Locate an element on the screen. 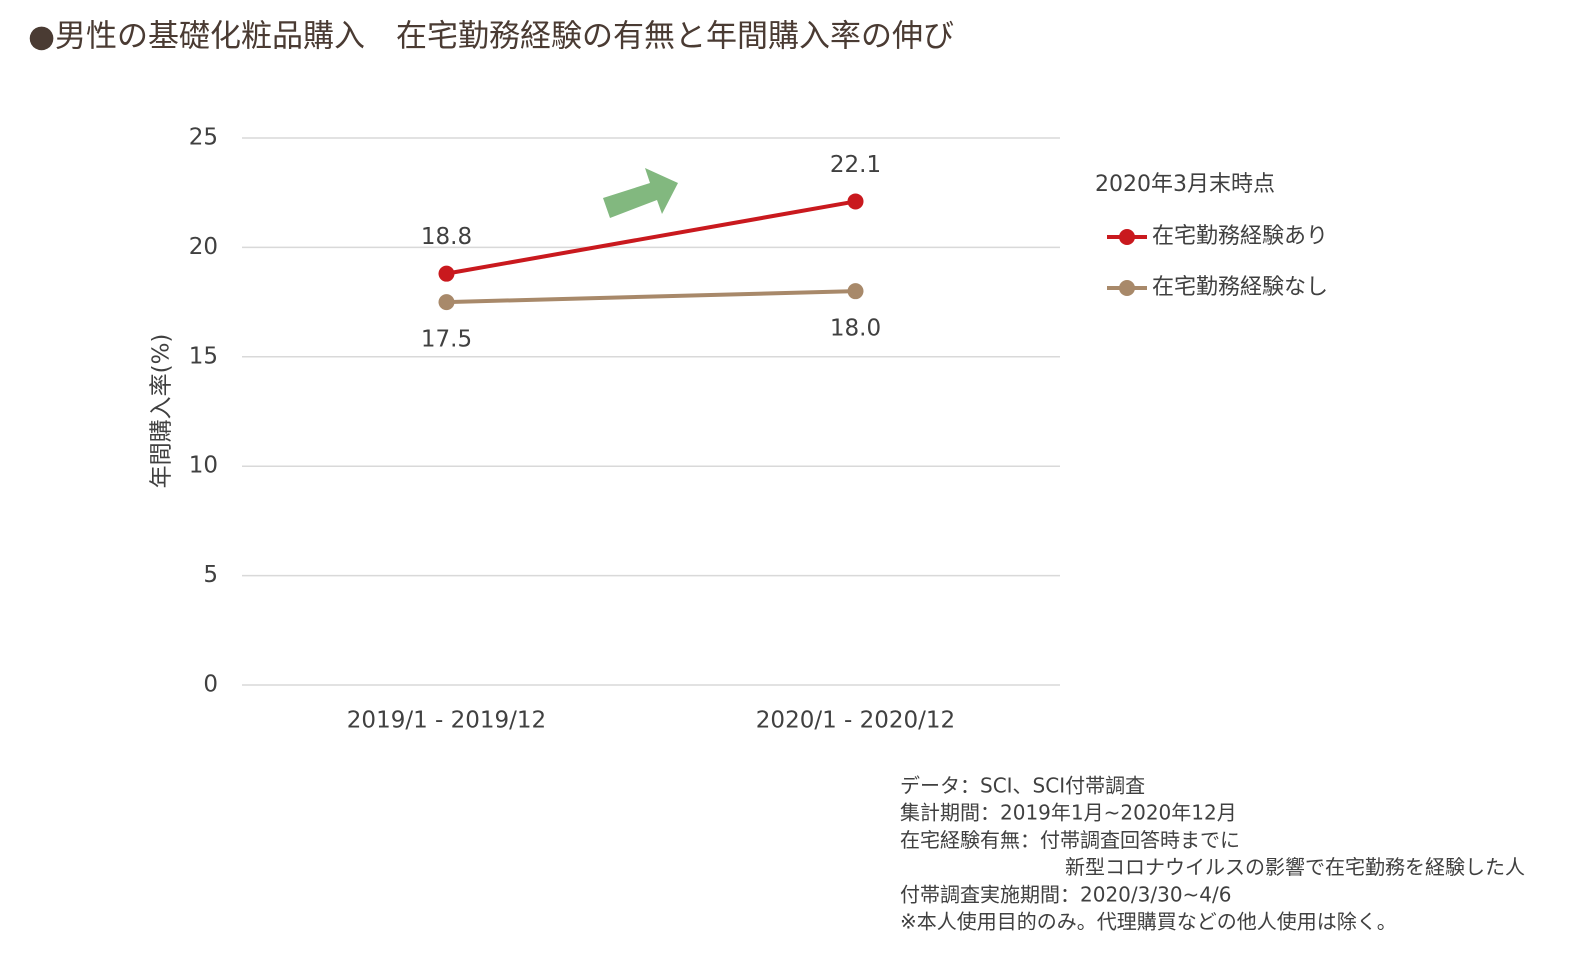 Image resolution: width=1573 pixels, height=958 pixels. footnote: 在宅経験有無：付帯調査回答時までに is located at coordinates (1070, 840).